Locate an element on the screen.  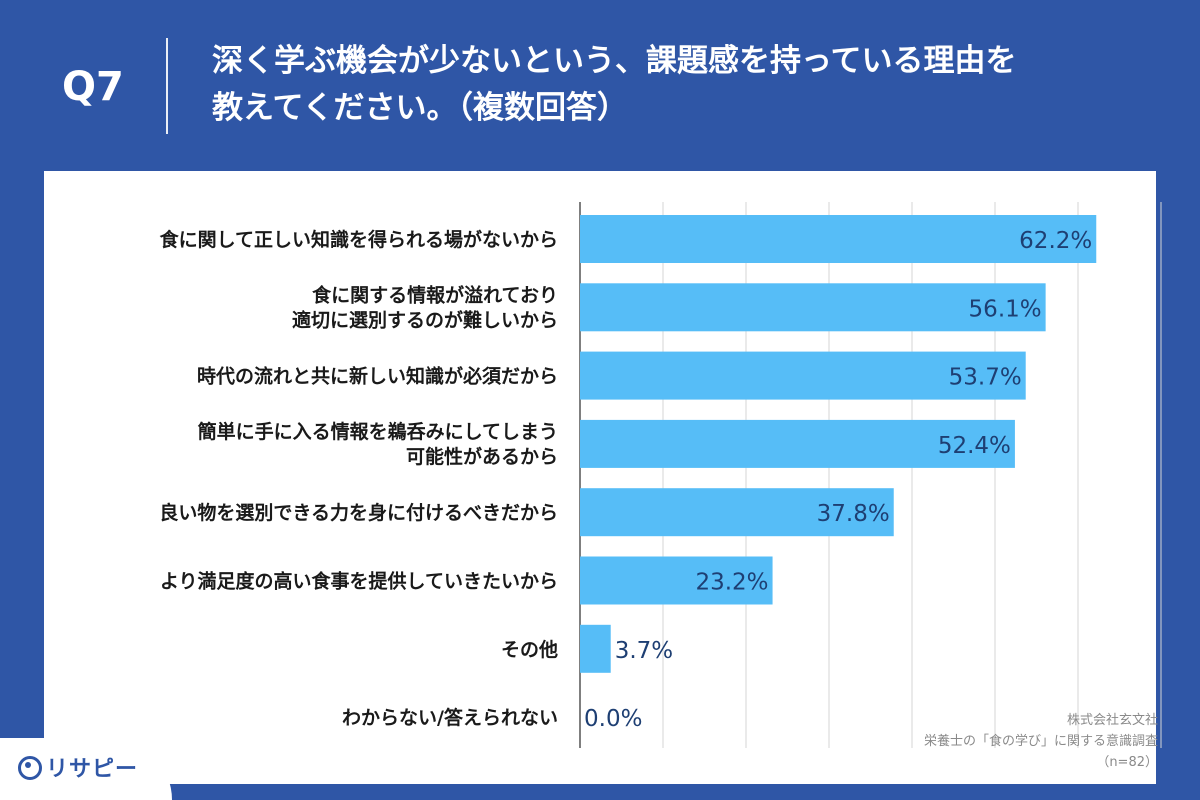
value-label: 23.2% is located at coordinates (731, 583).